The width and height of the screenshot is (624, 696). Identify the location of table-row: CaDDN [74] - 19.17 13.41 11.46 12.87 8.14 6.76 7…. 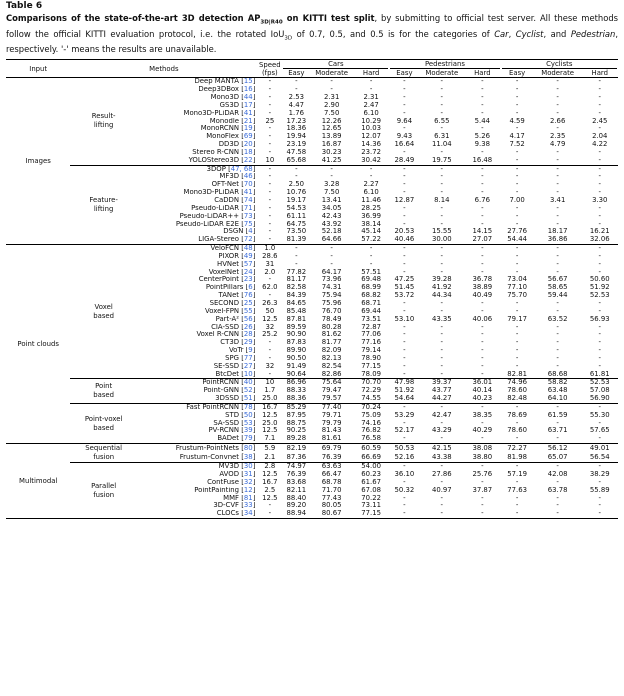
(312, 201).